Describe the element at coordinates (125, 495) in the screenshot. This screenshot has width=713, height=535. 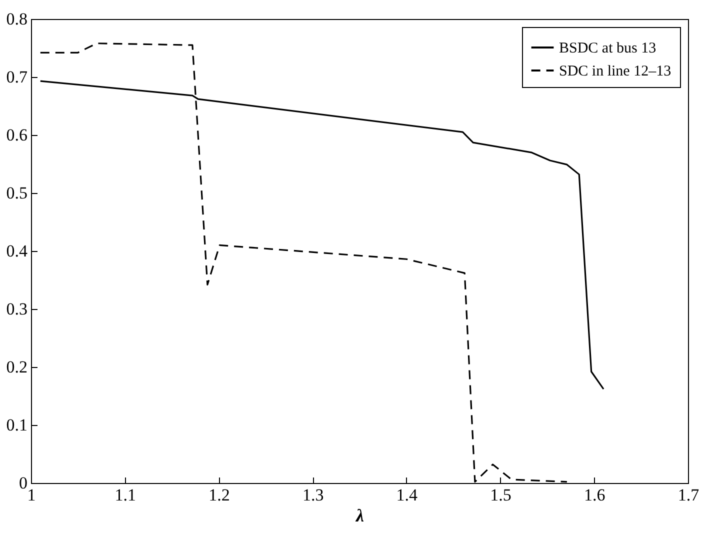
I see `x-tick-label: 1.1` at that location.